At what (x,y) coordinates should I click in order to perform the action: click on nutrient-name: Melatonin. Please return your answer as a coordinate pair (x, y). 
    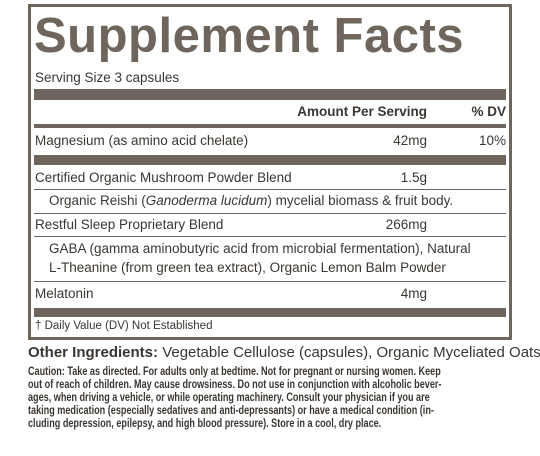
    Looking at the image, I should click on (64, 293).